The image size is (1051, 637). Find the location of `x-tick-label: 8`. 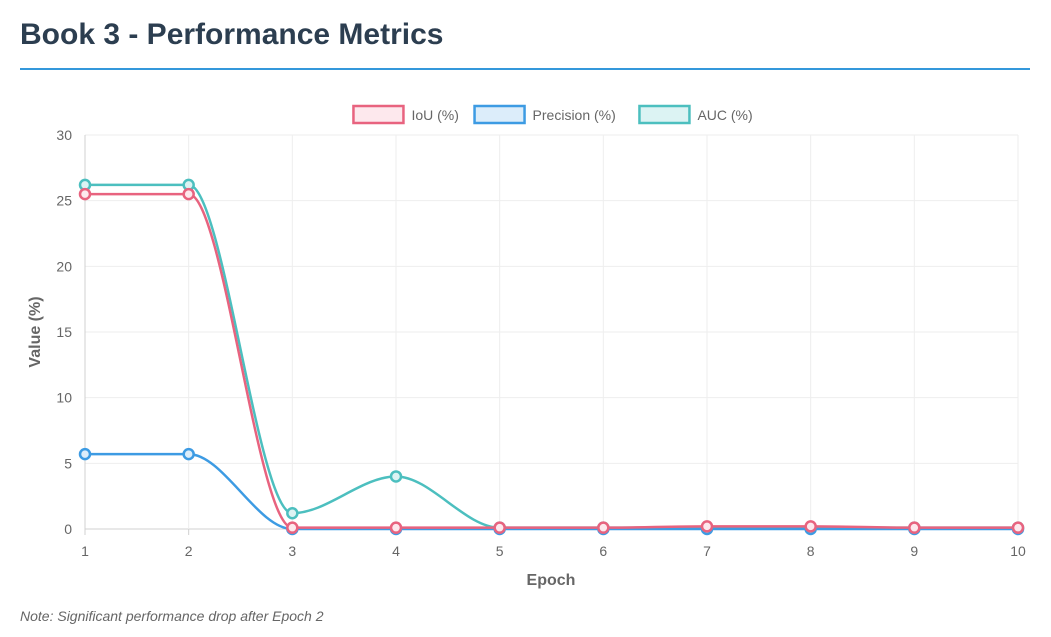

x-tick-label: 8 is located at coordinates (811, 551).